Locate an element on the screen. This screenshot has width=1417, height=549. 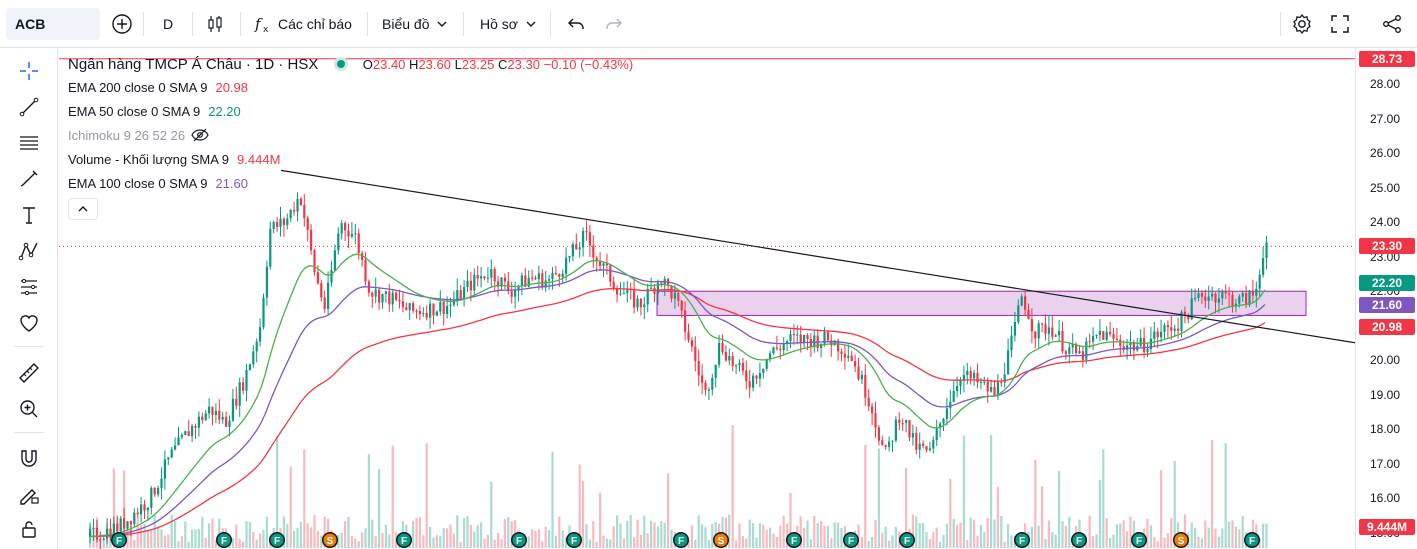
profile-button: Hồ sơ is located at coordinates (508, 24).